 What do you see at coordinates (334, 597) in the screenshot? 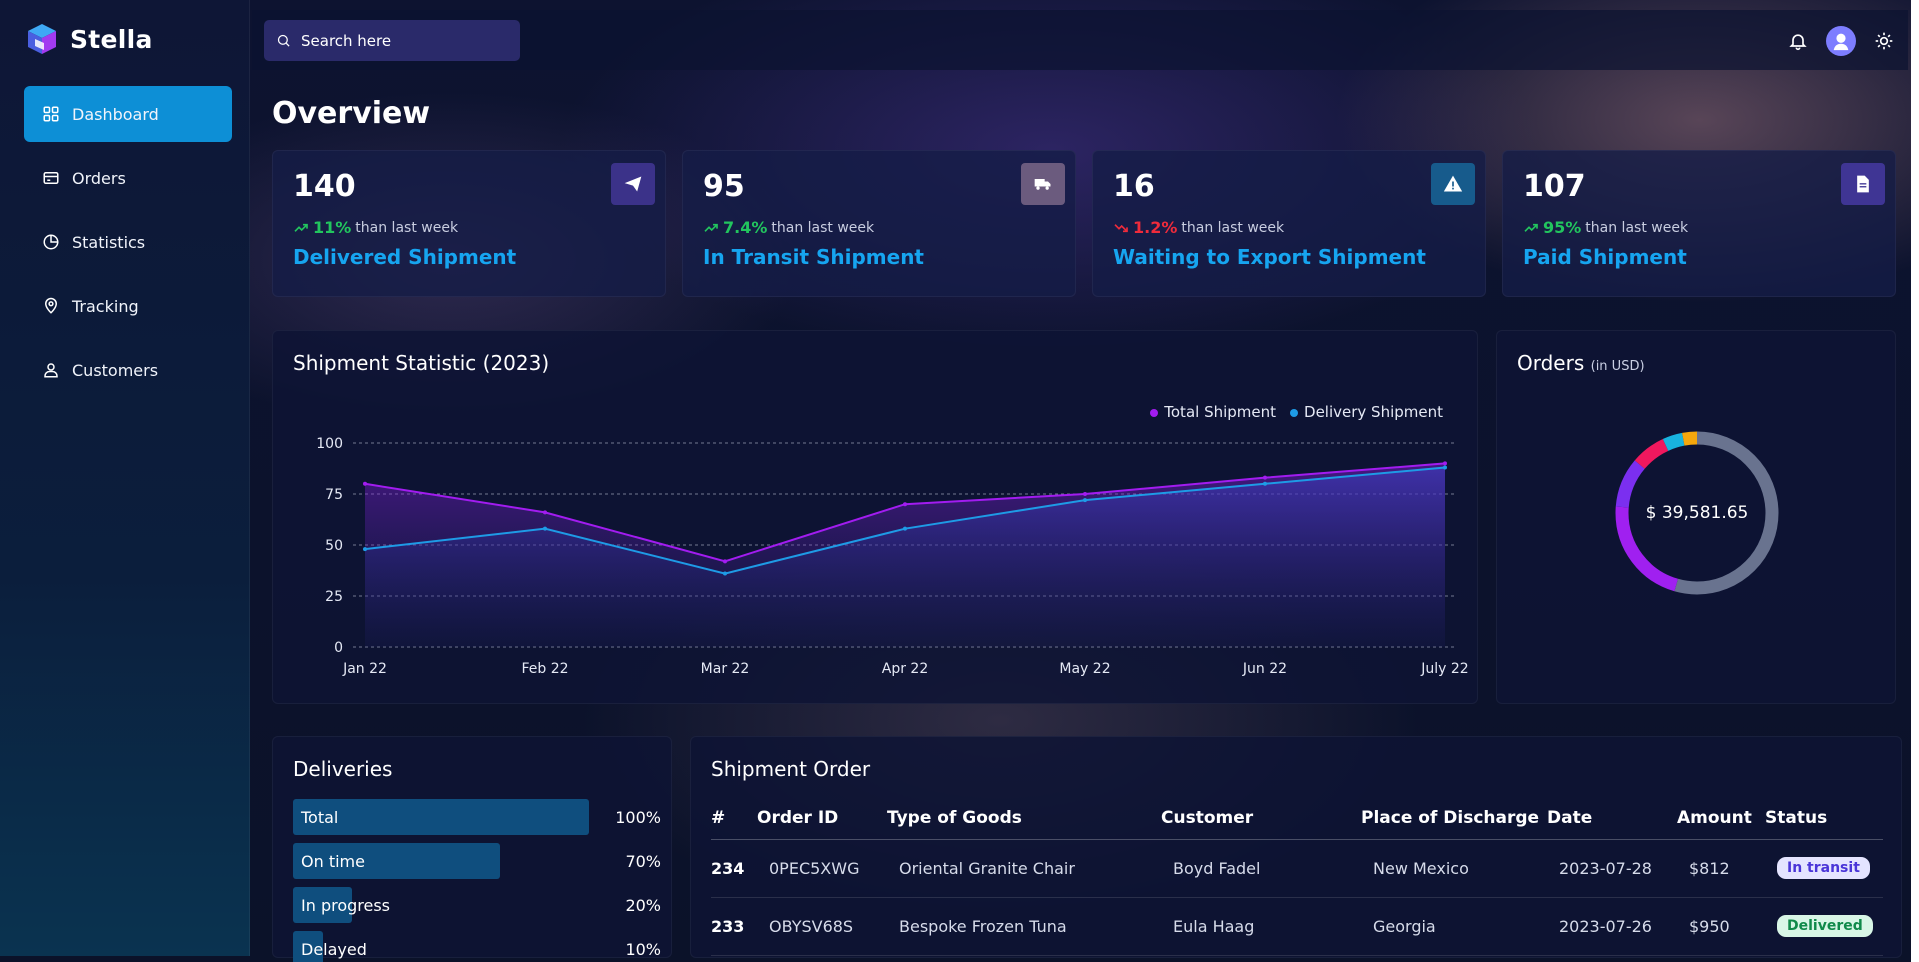
I see `y-tick-label: 25` at bounding box center [334, 597].